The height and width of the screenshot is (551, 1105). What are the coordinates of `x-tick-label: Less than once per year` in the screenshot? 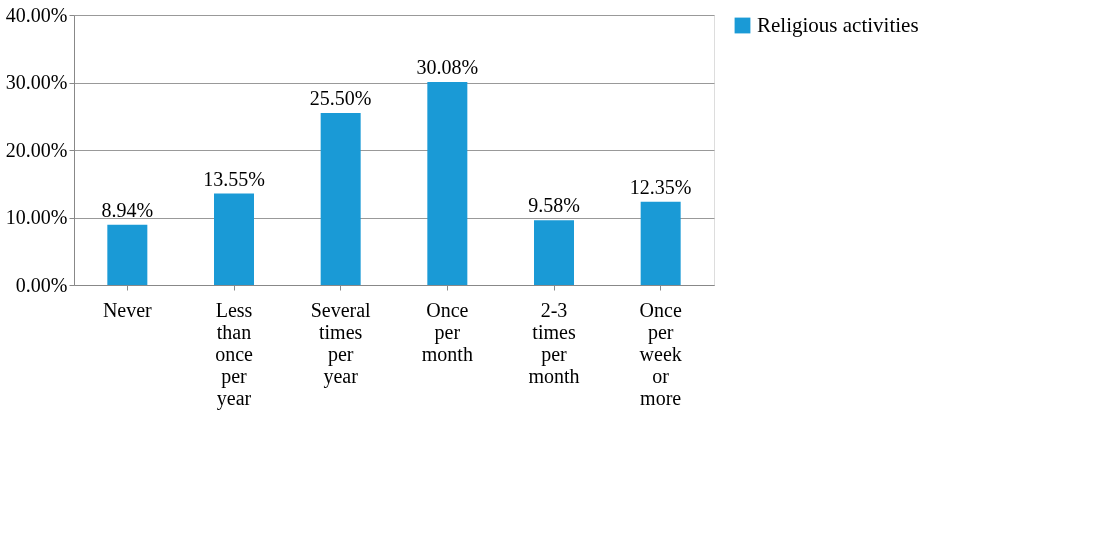 It's located at (234, 354).